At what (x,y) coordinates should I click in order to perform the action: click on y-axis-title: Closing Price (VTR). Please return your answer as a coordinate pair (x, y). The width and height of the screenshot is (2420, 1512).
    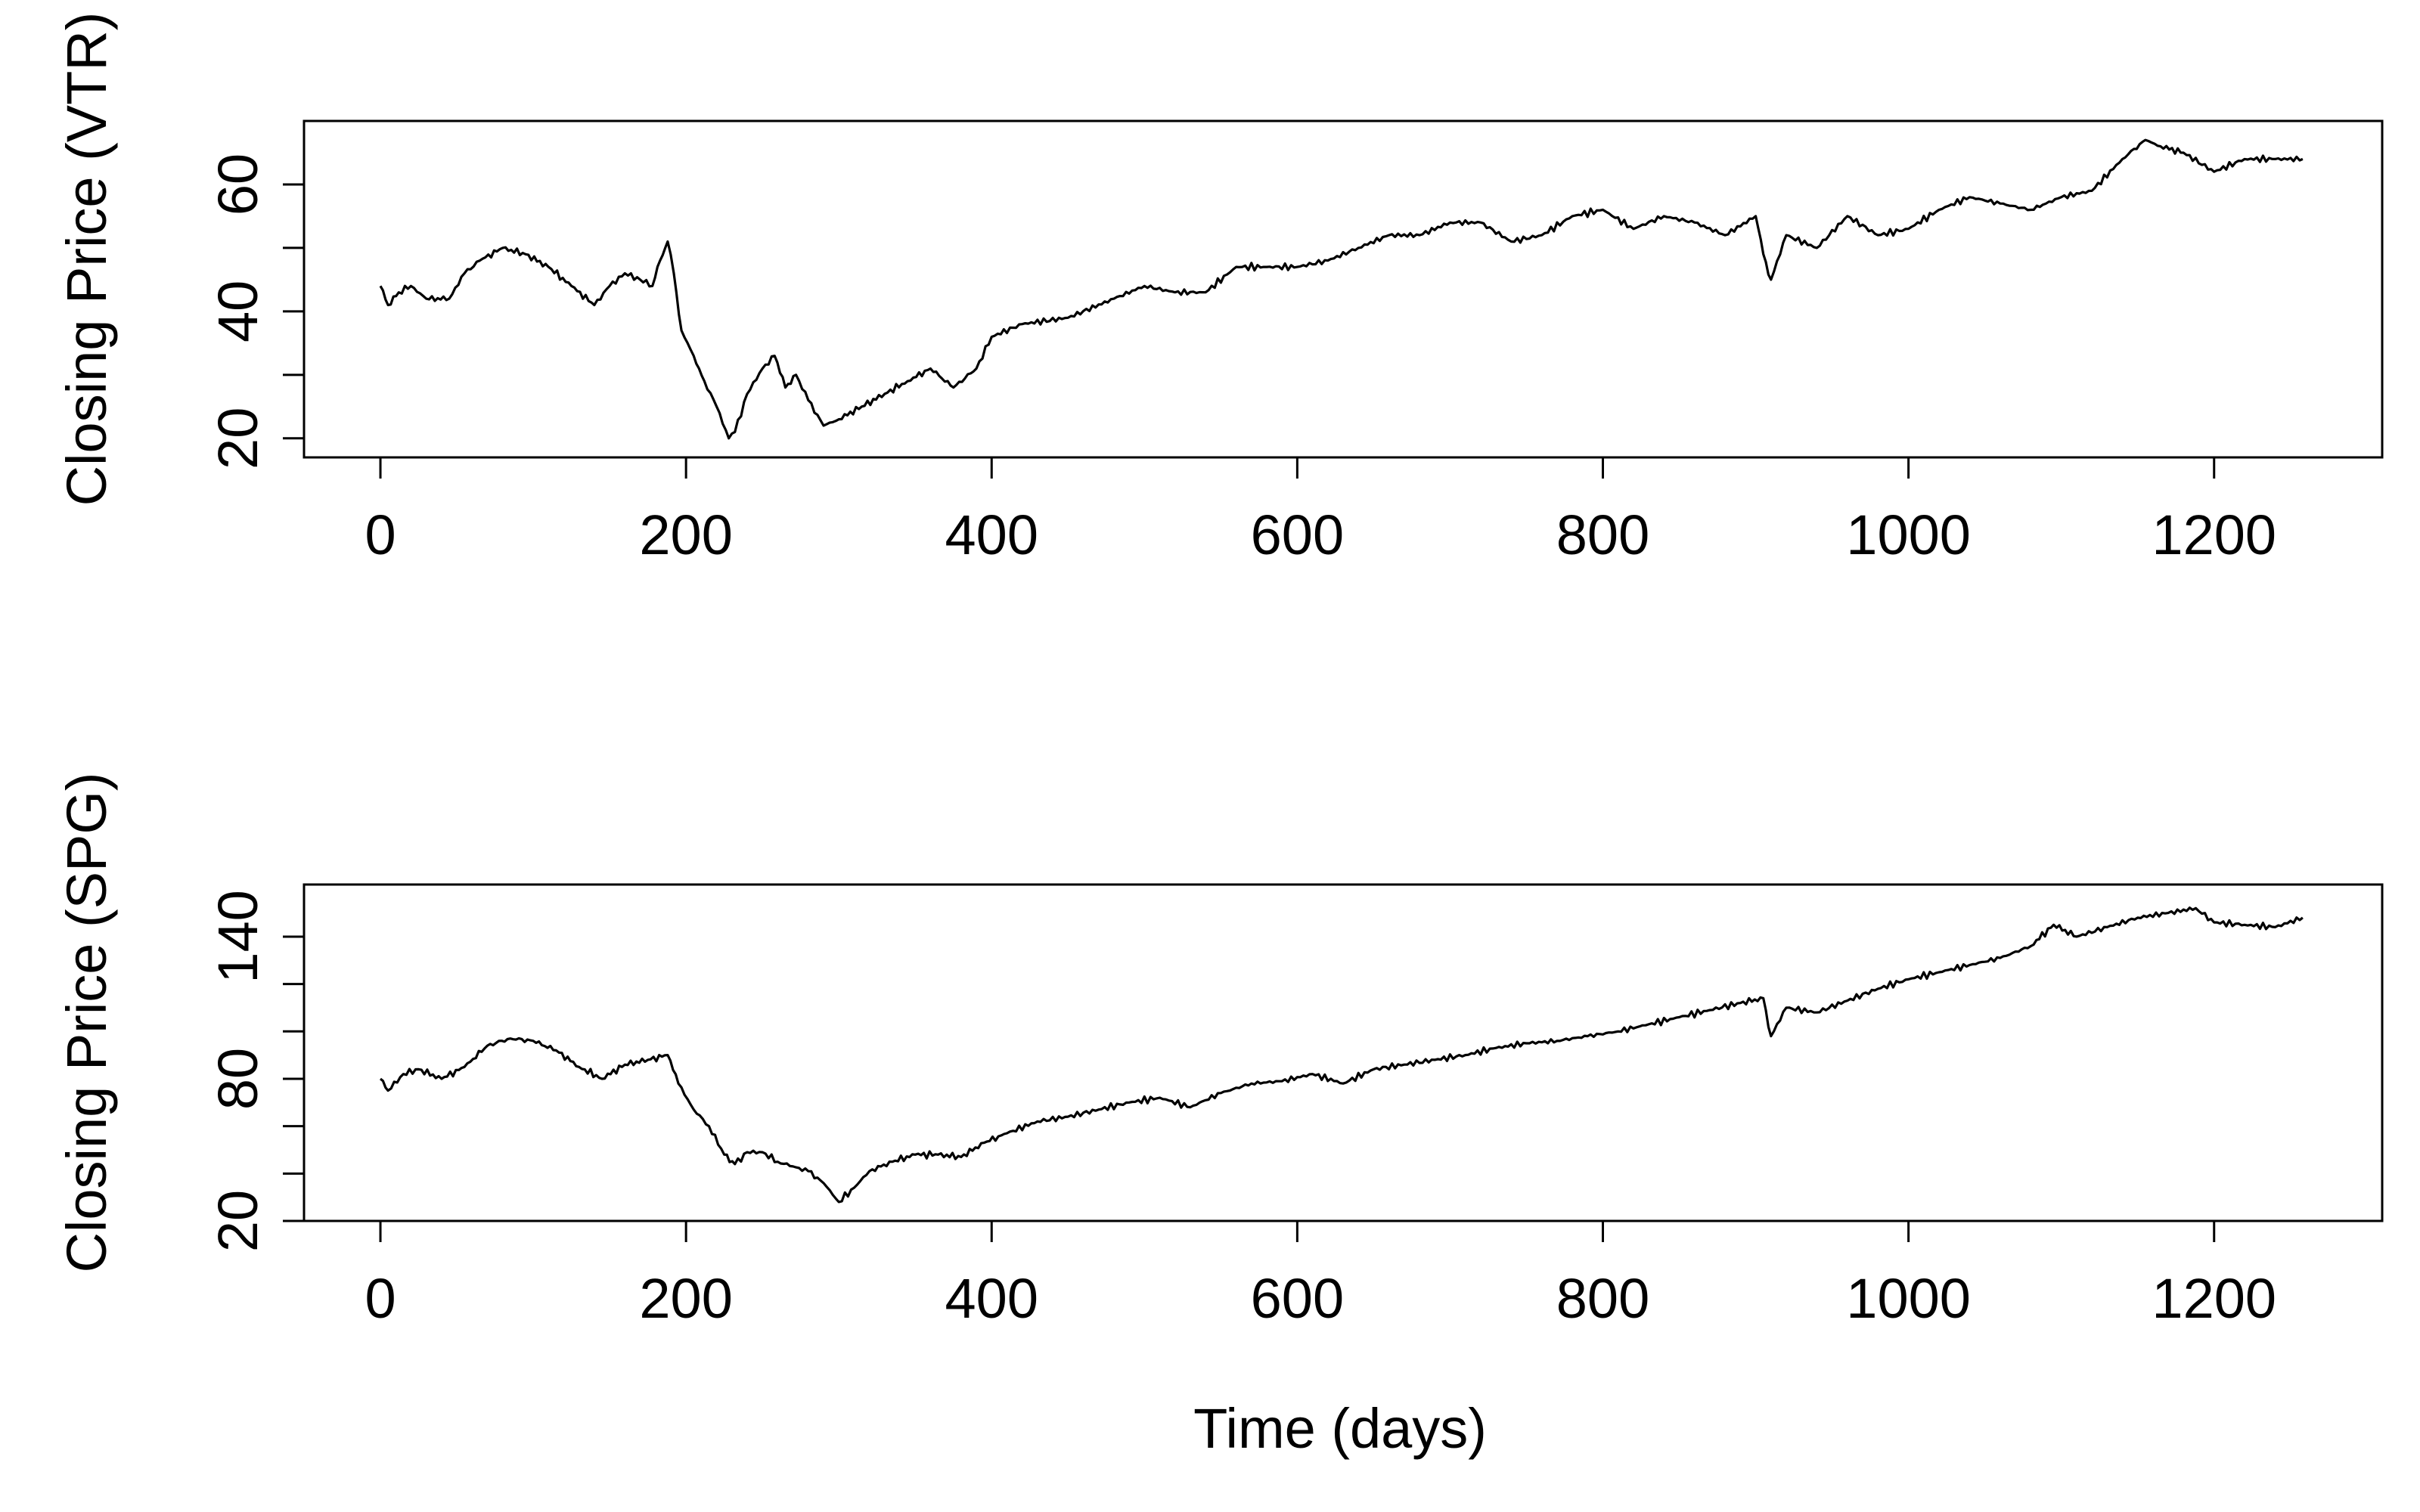
    Looking at the image, I should click on (86, 259).